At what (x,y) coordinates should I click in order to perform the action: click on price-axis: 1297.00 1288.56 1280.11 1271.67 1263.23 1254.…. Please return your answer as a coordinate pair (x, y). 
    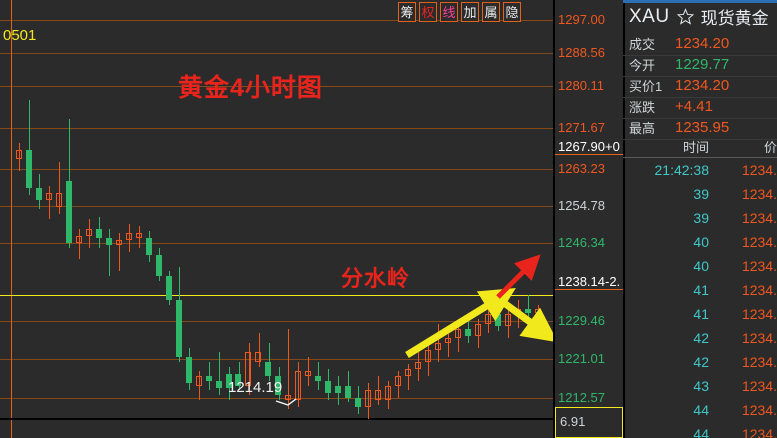
    Looking at the image, I should click on (589, 219).